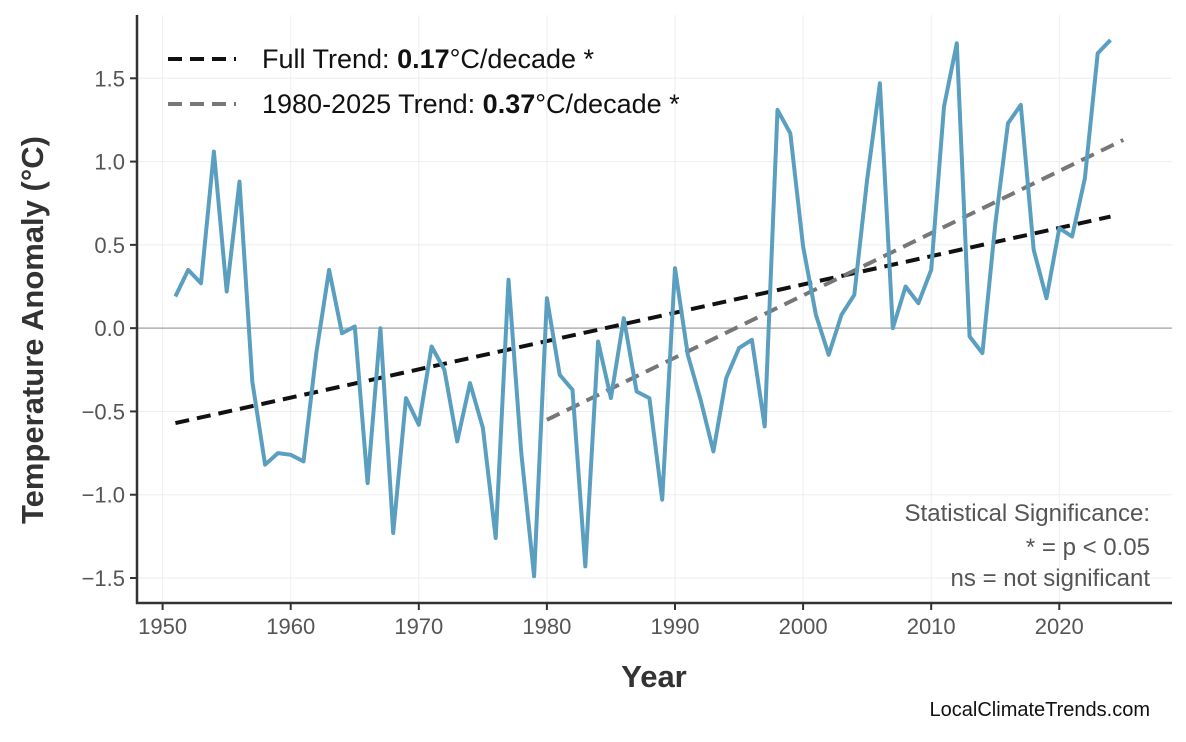 The width and height of the screenshot is (1186, 742). I want to click on y-tick-label: 1.0, so click(109, 162).